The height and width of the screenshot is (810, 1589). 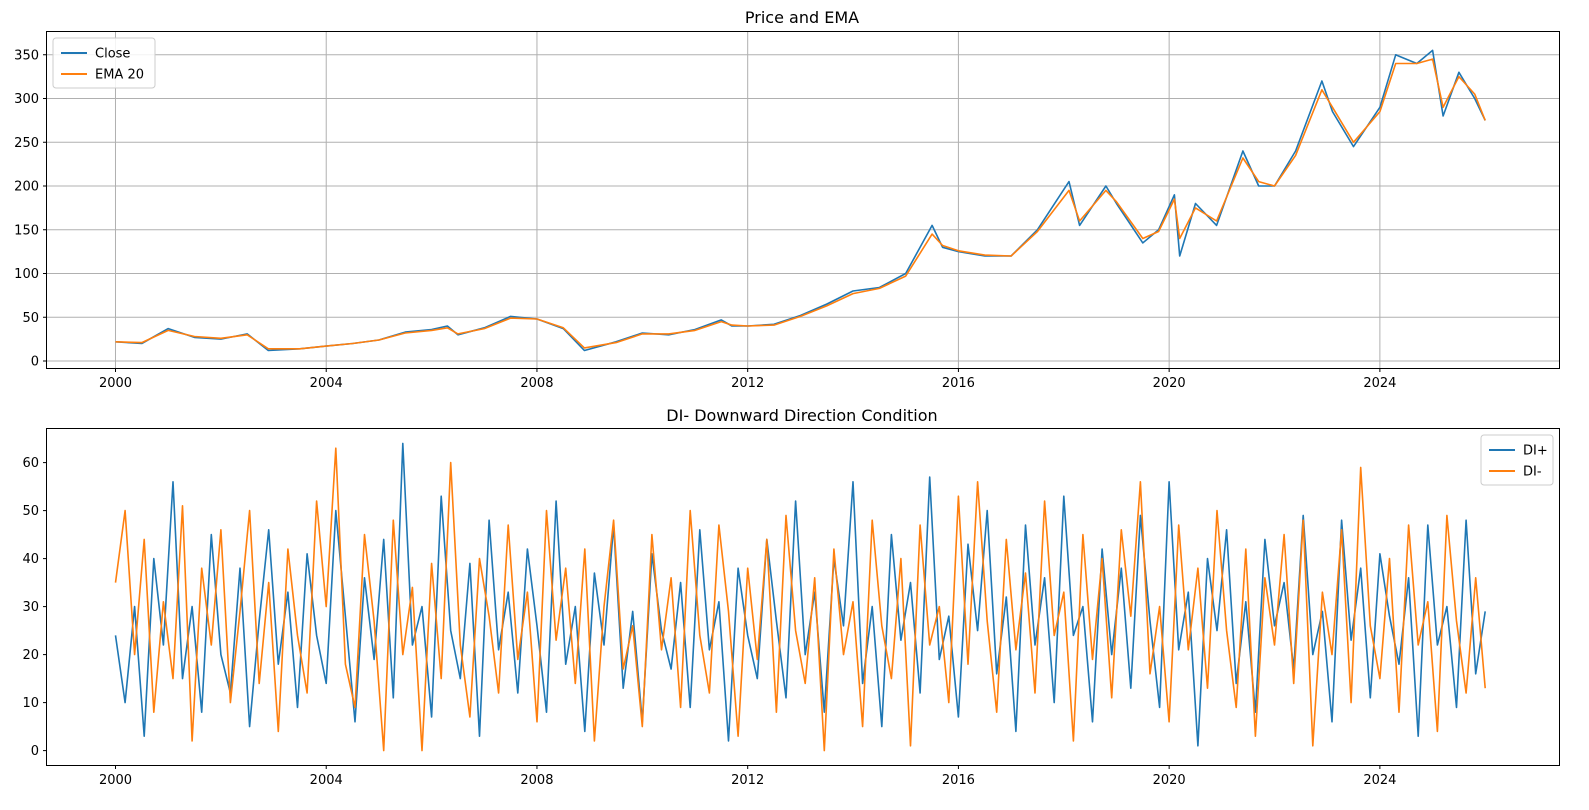 I want to click on y-tick-label: 100, so click(x=26, y=274).